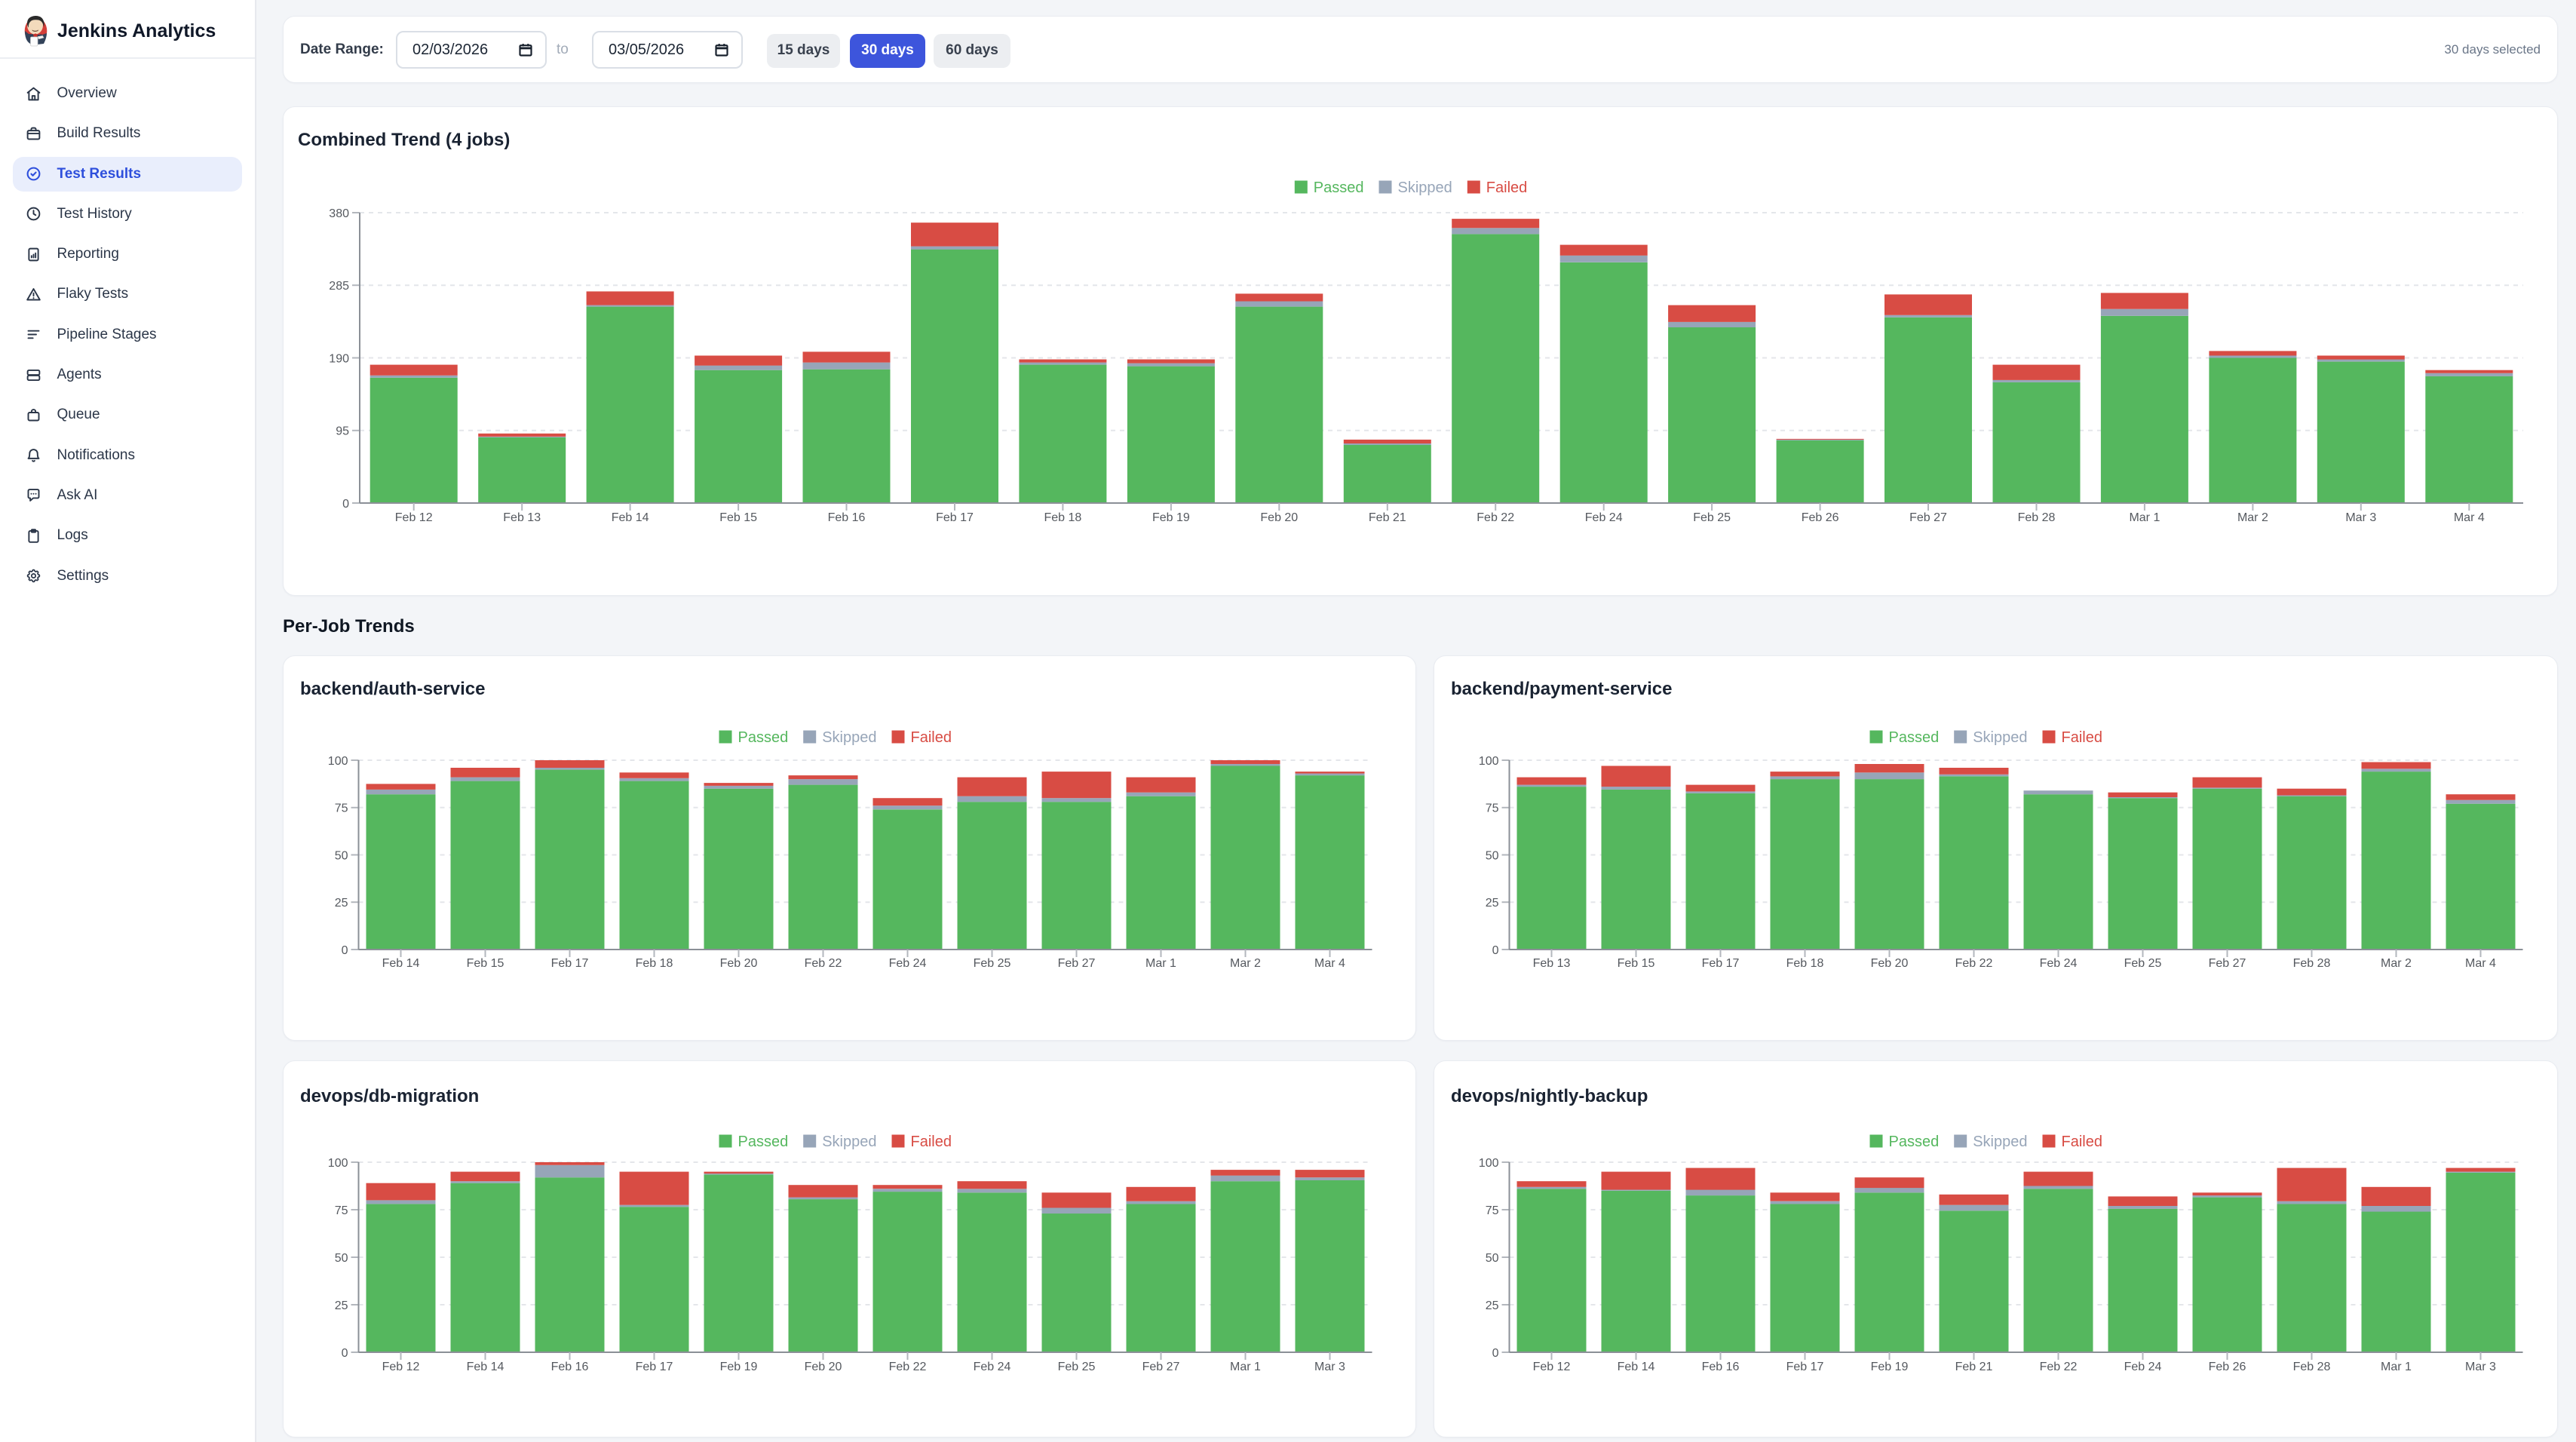 The width and height of the screenshot is (2576, 1442). What do you see at coordinates (1820, 517) in the screenshot?
I see `svg-text: Feb 26` at bounding box center [1820, 517].